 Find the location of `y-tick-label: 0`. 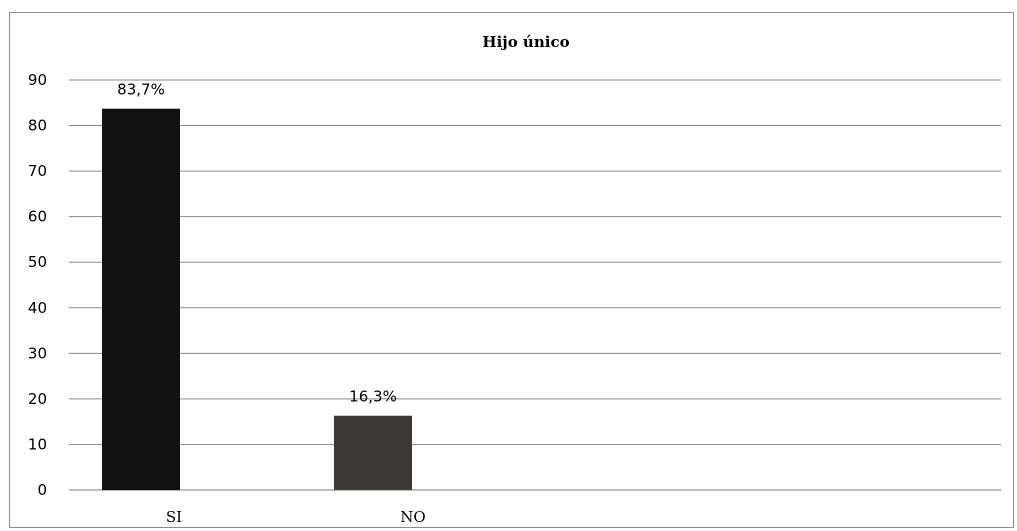

y-tick-label: 0 is located at coordinates (42, 490).